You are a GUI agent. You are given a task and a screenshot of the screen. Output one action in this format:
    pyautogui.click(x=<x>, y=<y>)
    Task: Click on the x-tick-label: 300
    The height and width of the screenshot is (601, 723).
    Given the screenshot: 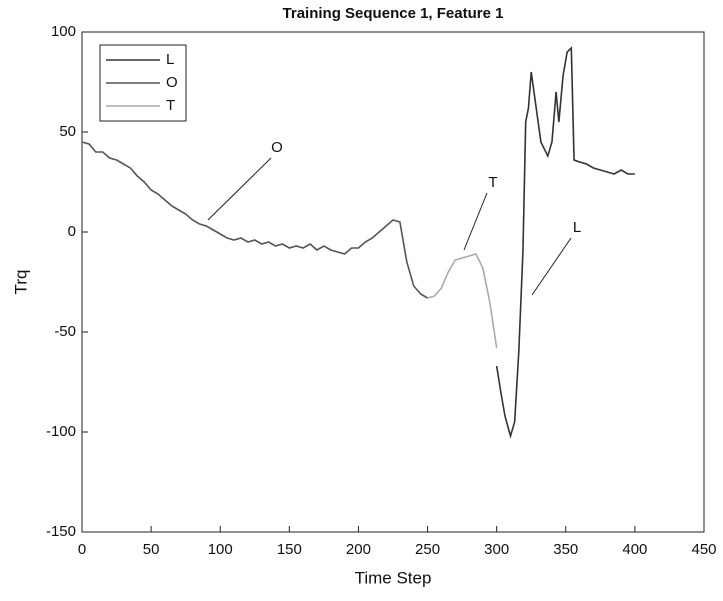 What is the action you would take?
    pyautogui.click(x=496, y=549)
    